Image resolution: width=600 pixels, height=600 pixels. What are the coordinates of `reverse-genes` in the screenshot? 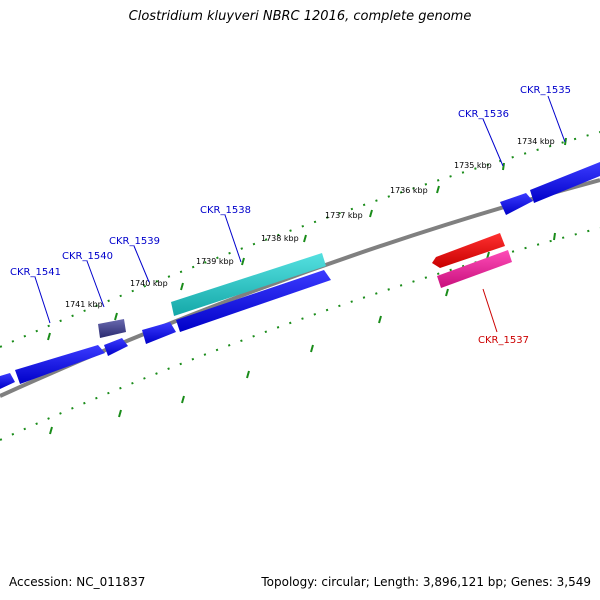 It's located at (472, 260).